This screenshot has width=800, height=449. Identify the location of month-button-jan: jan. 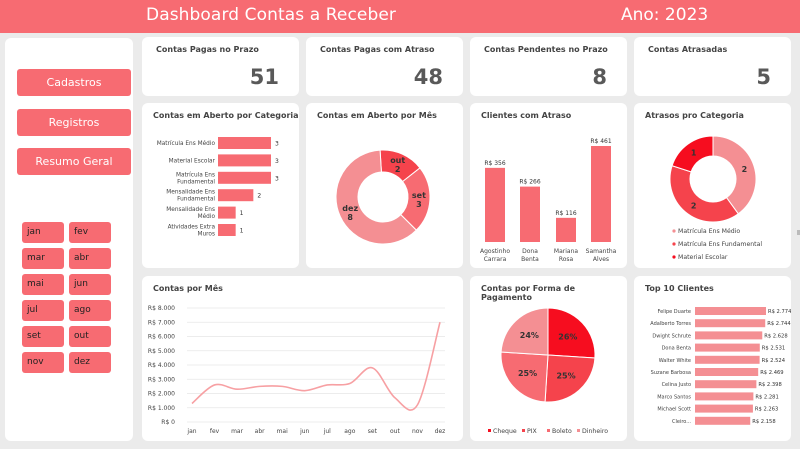
(43, 232).